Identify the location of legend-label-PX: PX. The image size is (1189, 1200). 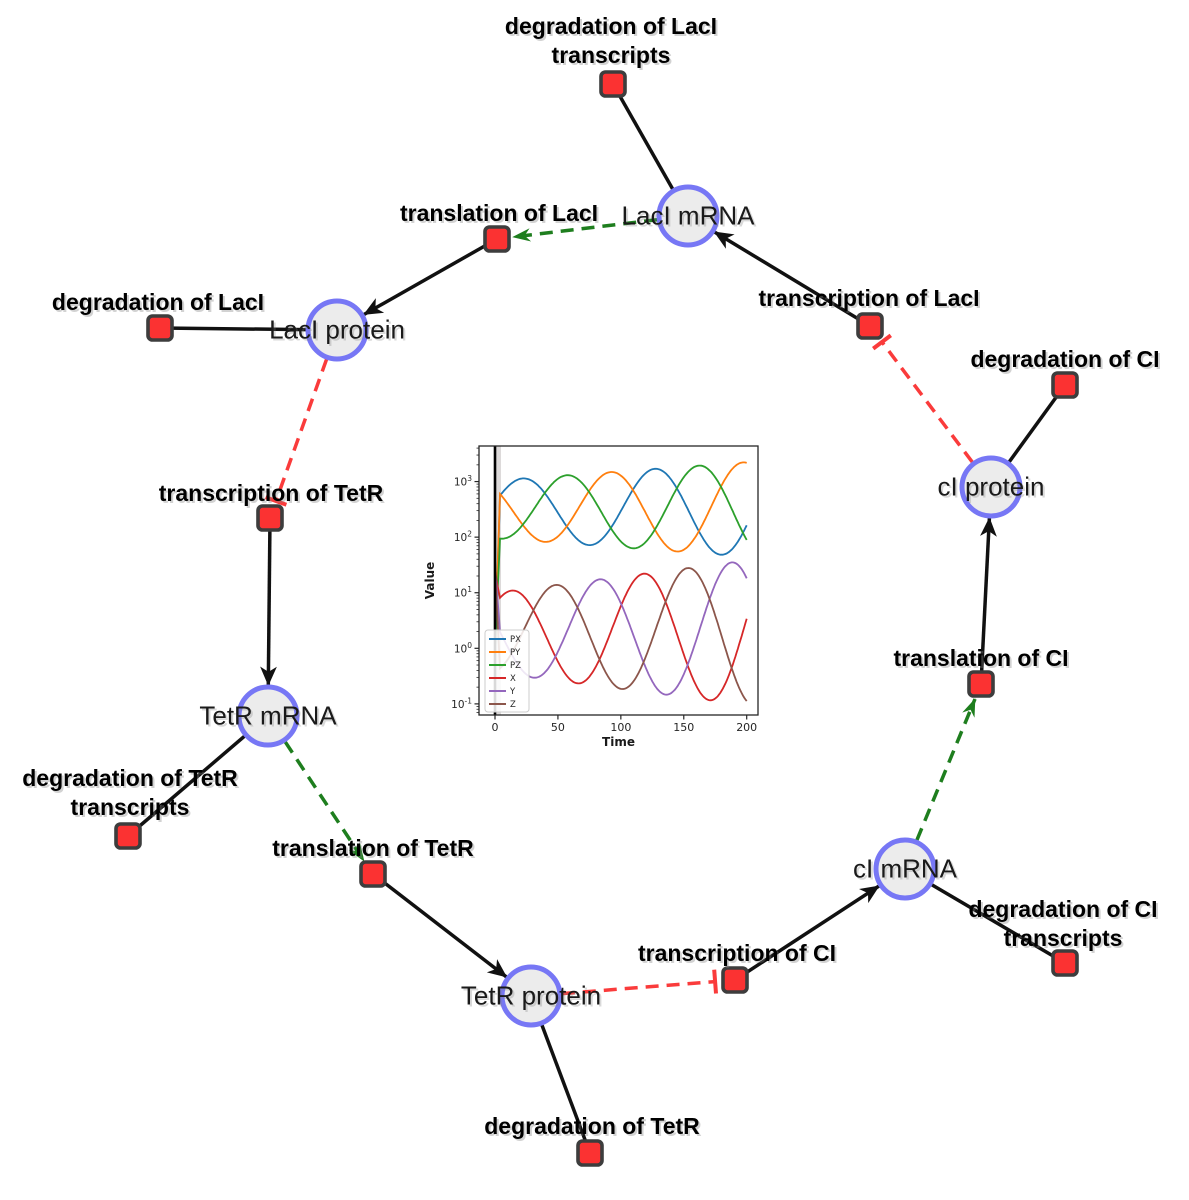
(515, 640).